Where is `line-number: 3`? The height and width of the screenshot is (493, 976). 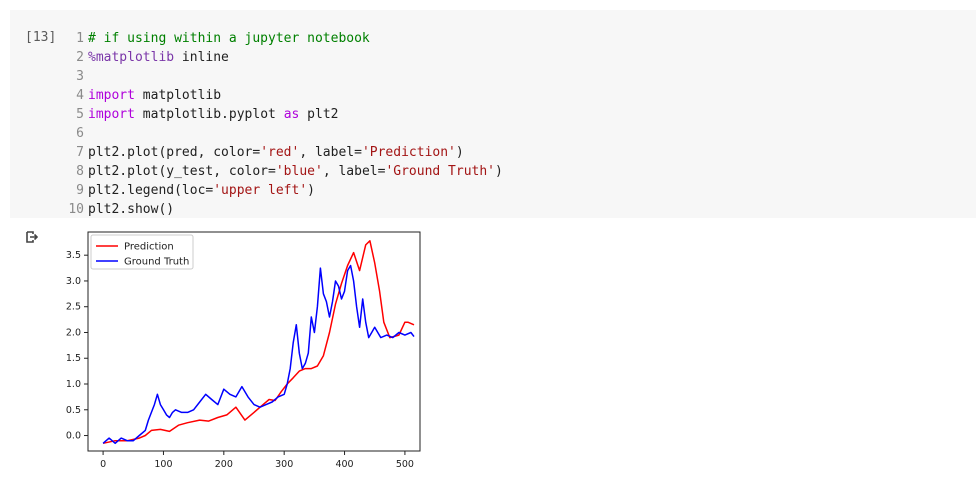 line-number: 3 is located at coordinates (80, 76).